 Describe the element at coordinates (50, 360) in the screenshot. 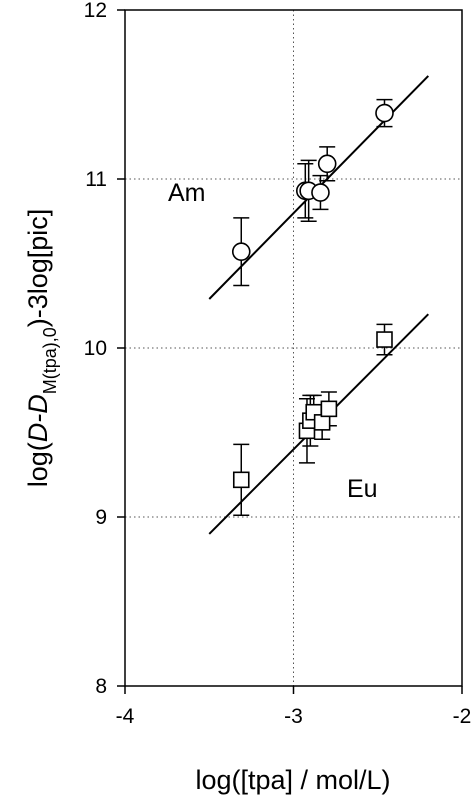

I see `y-axis-title-subscript: M(tpa),0` at that location.